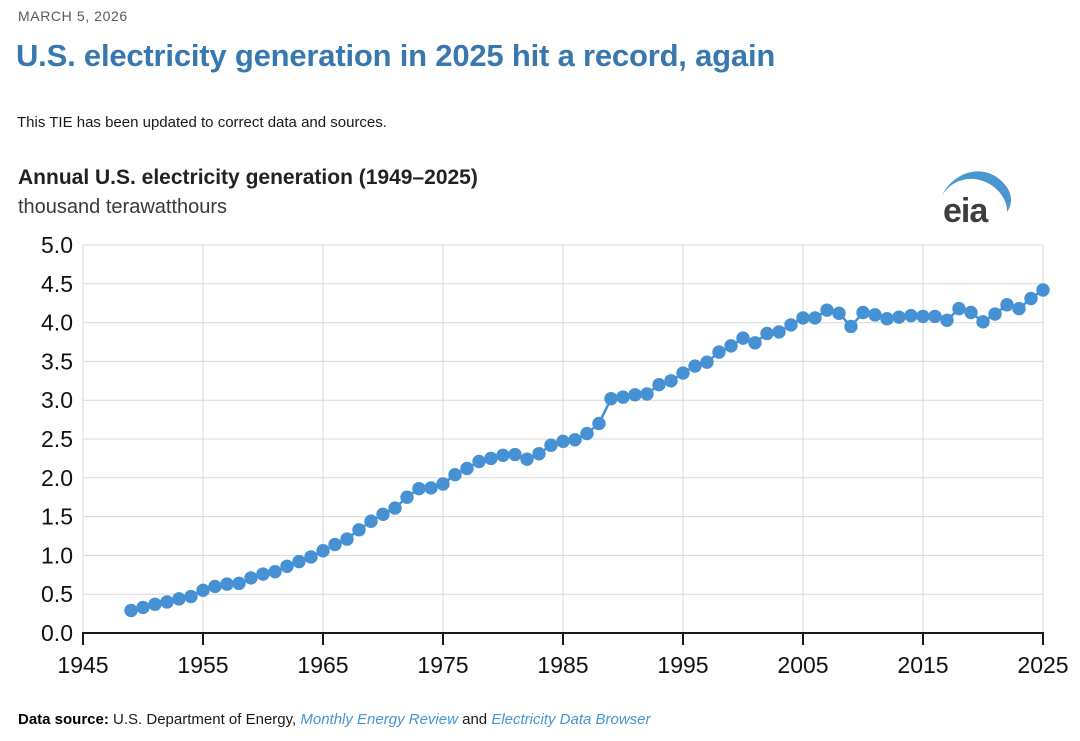 This screenshot has width=1080, height=741. What do you see at coordinates (379, 719) in the screenshot?
I see `monthly-energy-review-link: Monthly Energy Review` at bounding box center [379, 719].